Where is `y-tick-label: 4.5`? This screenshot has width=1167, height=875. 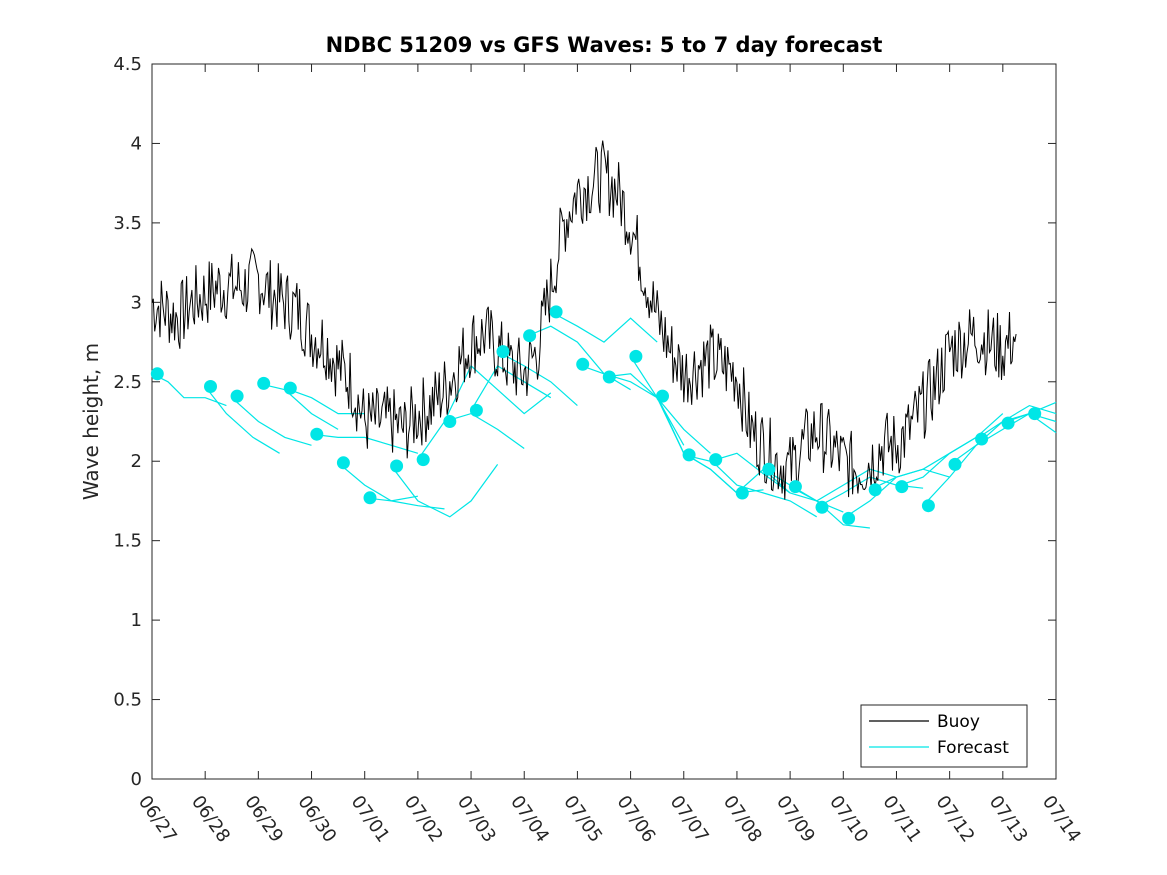
y-tick-label: 4.5 is located at coordinates (127, 64).